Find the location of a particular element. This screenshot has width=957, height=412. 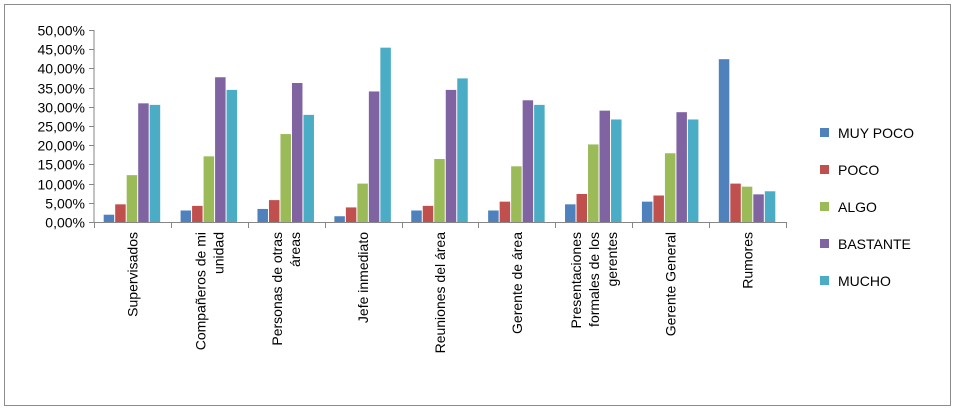

y-tick-label: 35,00% is located at coordinates (61, 89).